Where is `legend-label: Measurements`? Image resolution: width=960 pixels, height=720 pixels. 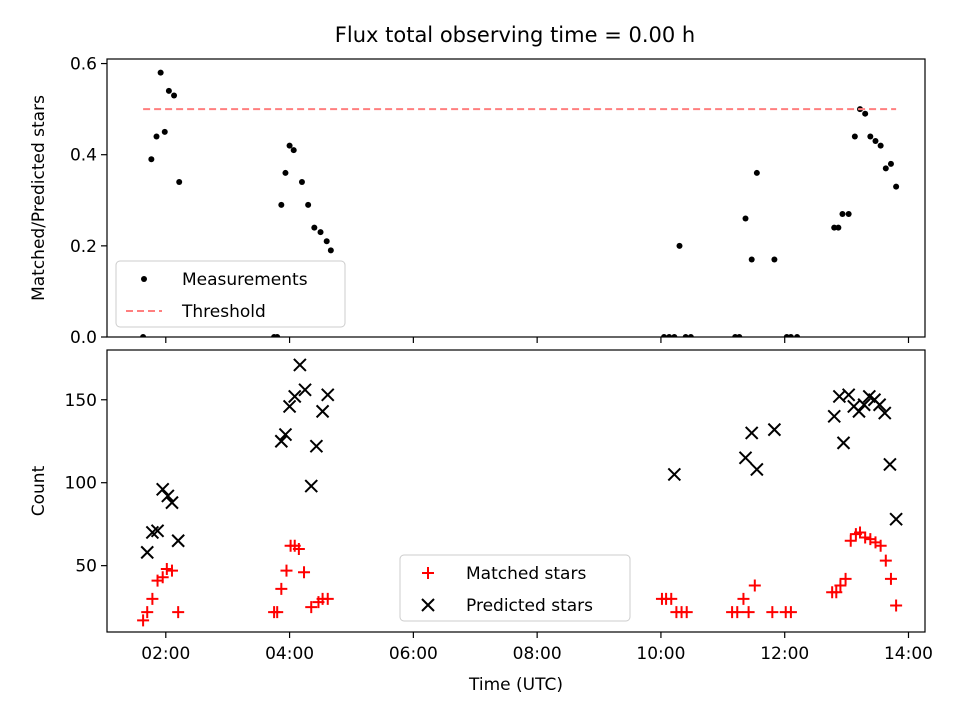 legend-label: Measurements is located at coordinates (245, 280).